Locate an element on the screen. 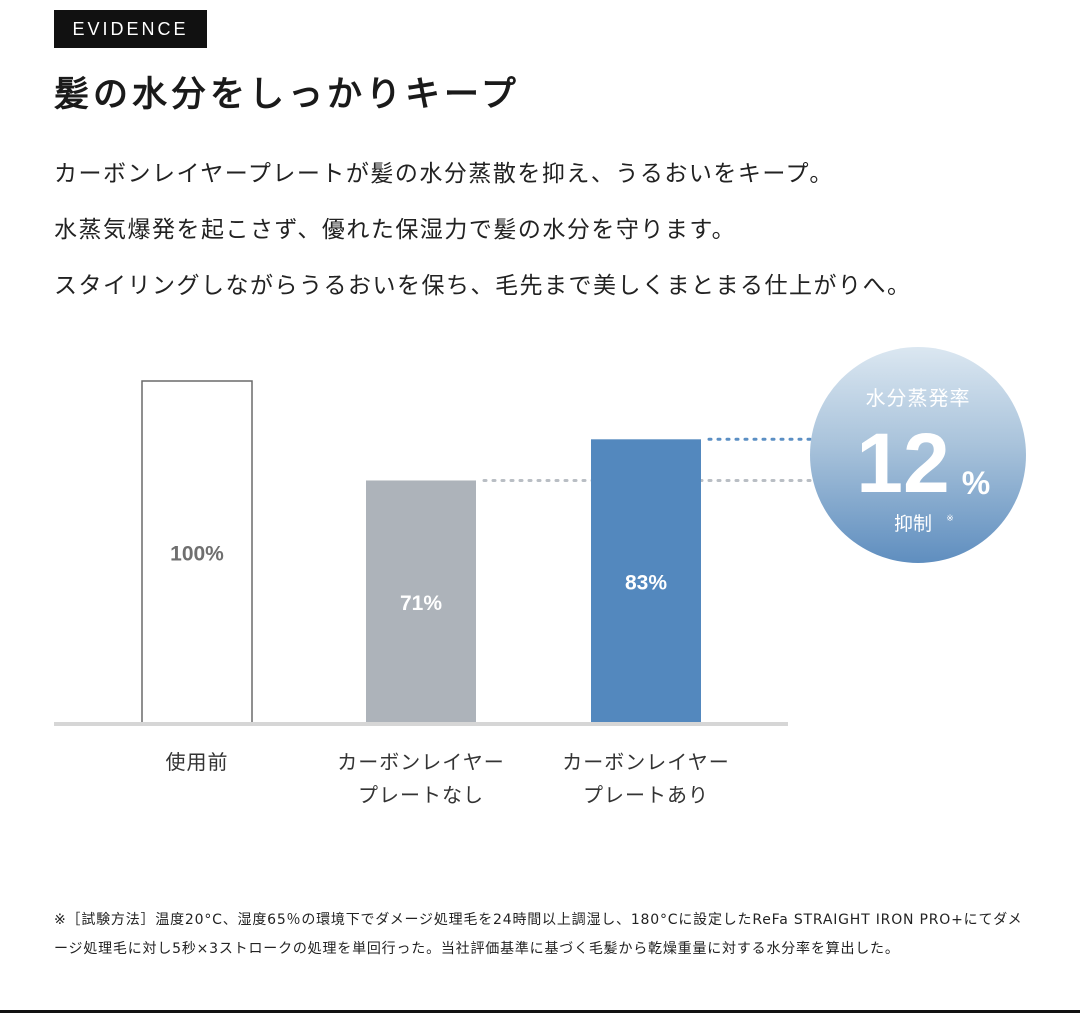  bar-value-label-2: 71% is located at coordinates (421, 603).